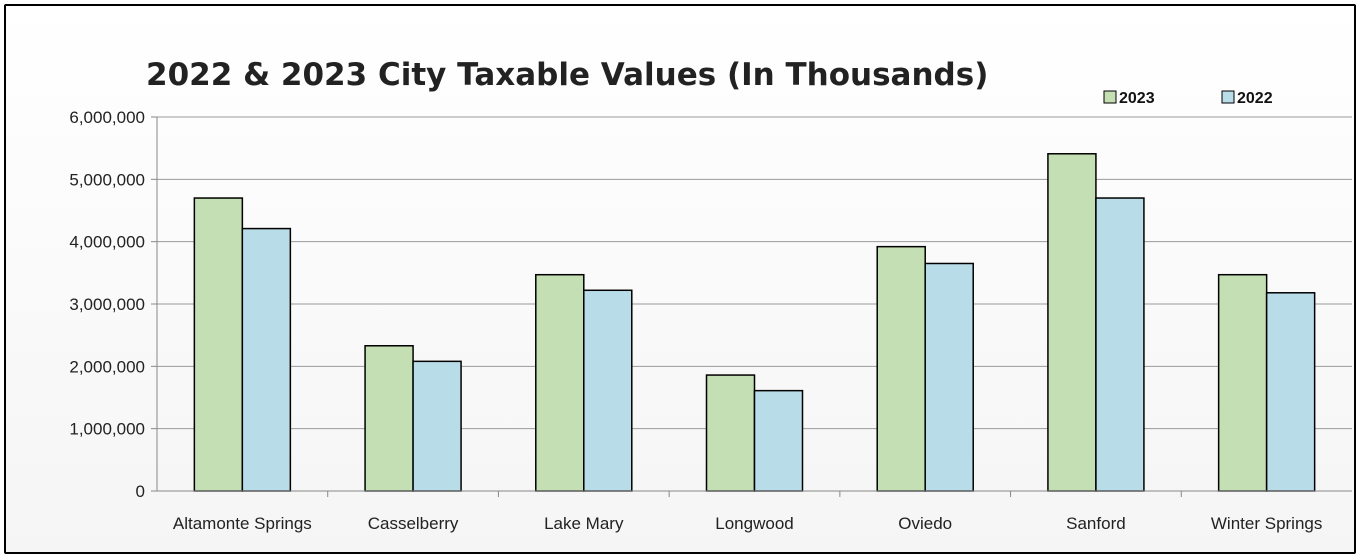 This screenshot has width=1360, height=558. I want to click on x-tick-label: Lake Mary, so click(584, 523).